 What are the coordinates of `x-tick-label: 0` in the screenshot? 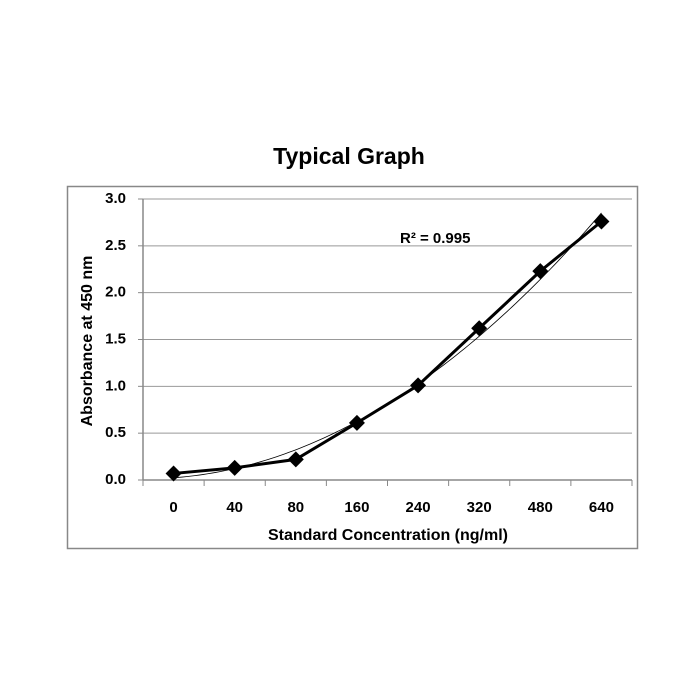 It's located at (173, 507).